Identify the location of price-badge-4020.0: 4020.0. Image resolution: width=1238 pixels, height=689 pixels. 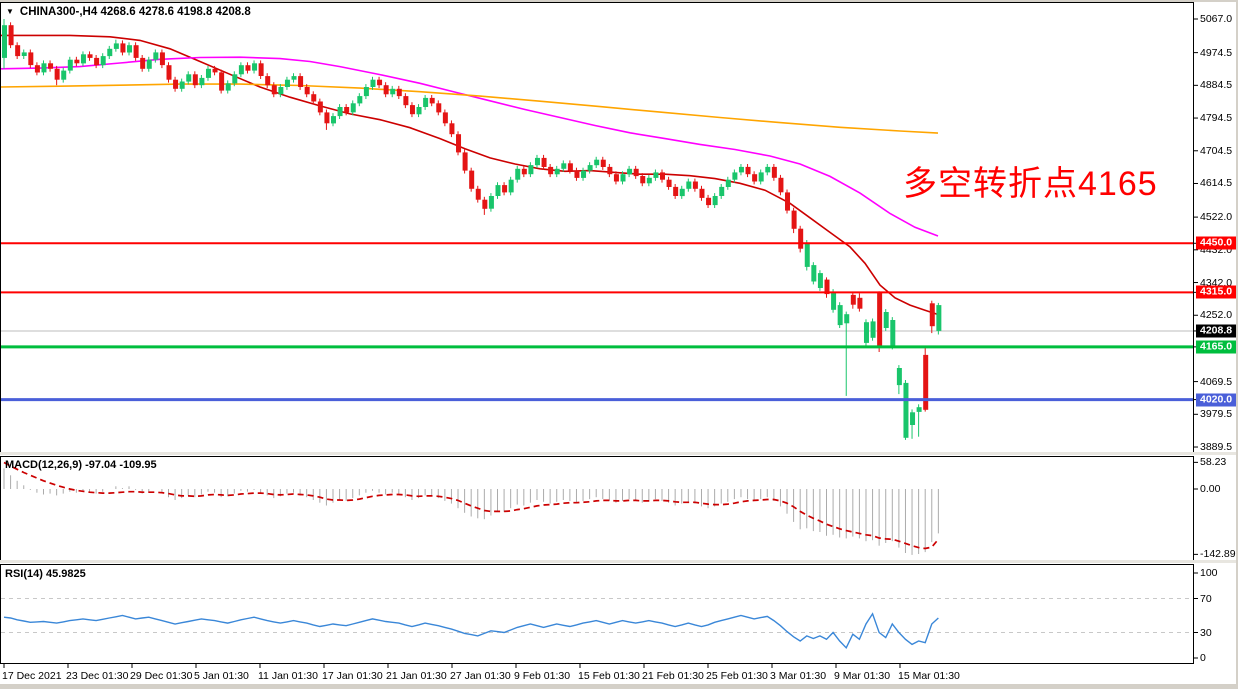
(1216, 400).